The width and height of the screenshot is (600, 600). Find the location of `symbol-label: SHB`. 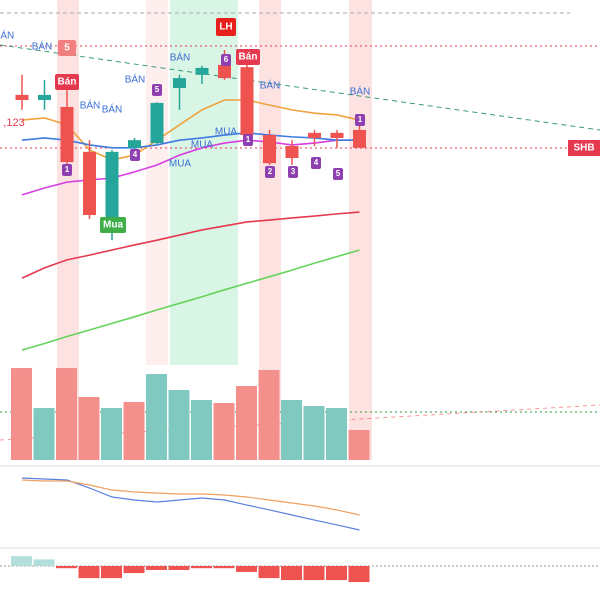

symbol-label: SHB is located at coordinates (583, 148).